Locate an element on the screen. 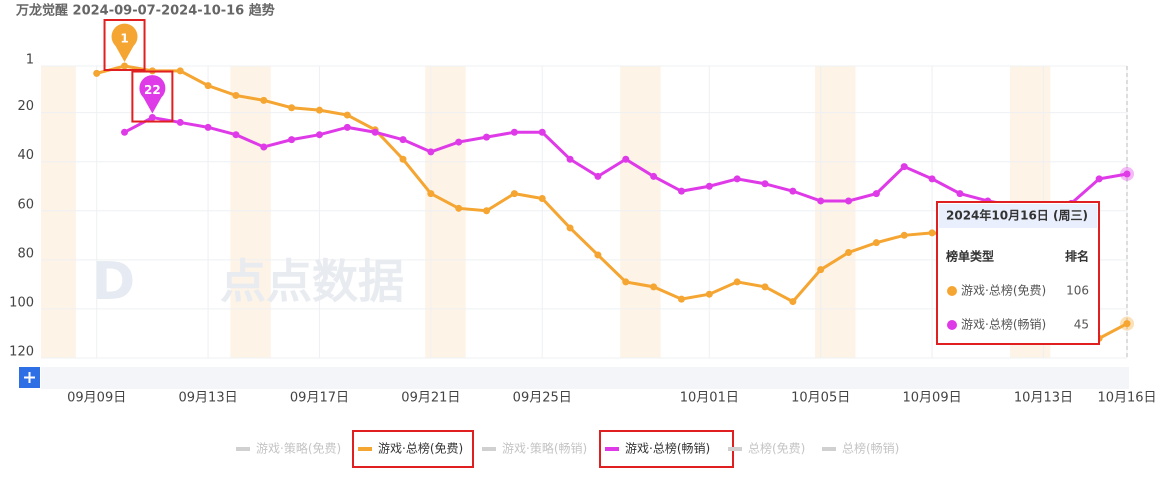 Image resolution: width=1156 pixels, height=482 pixels. legend-item: 总榜(畅销) is located at coordinates (860, 448).